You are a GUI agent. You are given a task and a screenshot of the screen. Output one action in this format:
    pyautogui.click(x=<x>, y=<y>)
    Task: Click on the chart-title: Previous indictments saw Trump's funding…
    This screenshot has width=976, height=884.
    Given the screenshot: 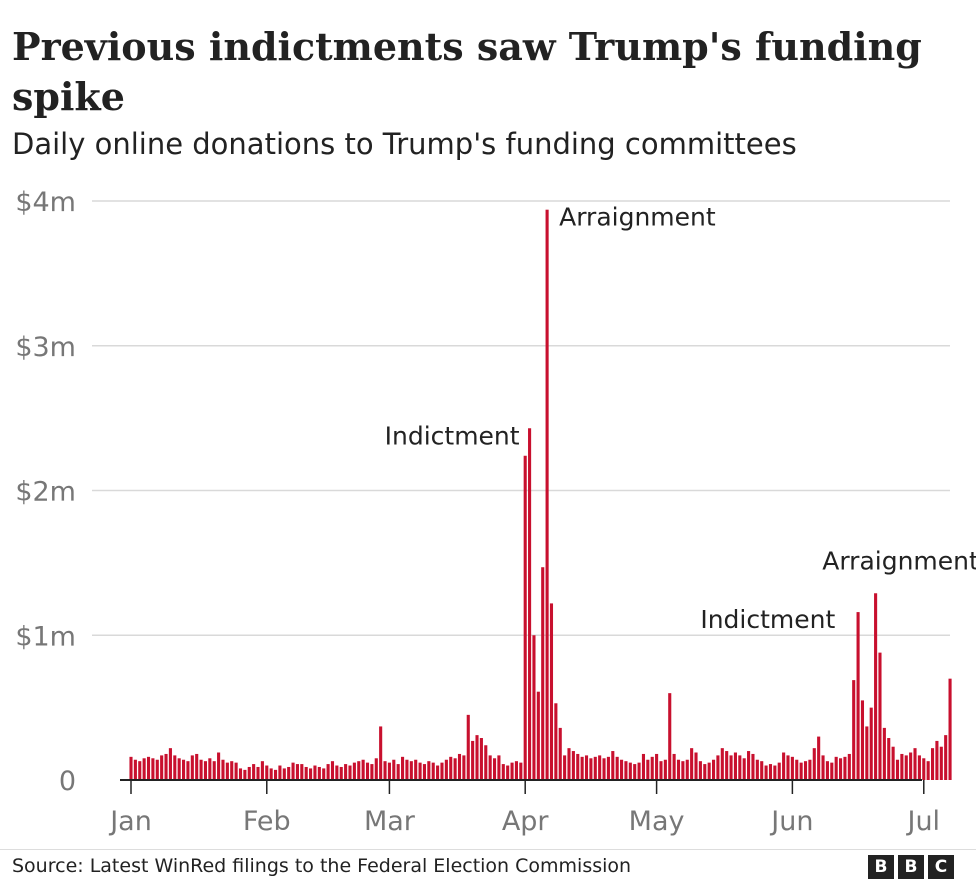 What is the action you would take?
    pyautogui.click(x=467, y=71)
    